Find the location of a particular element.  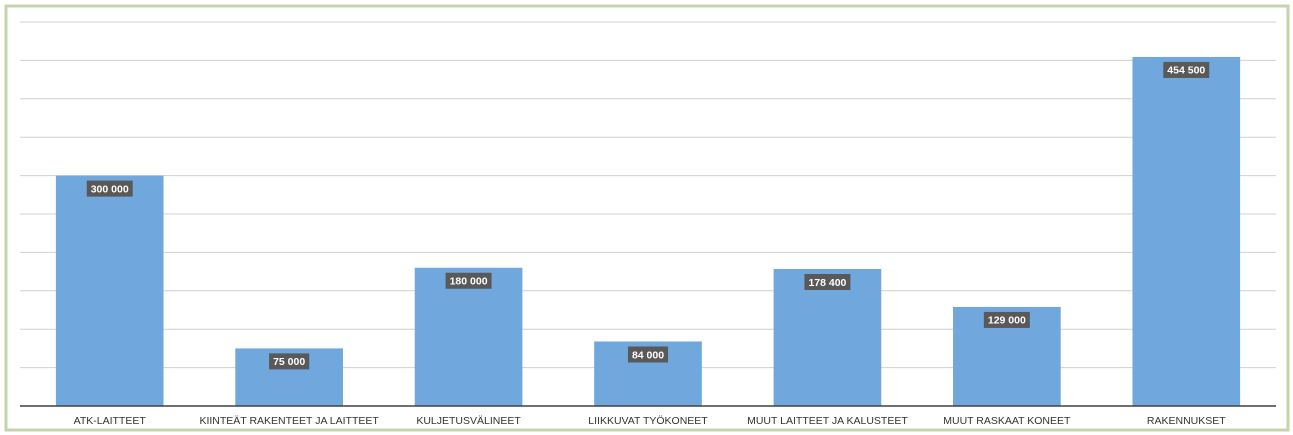

x-tick-label: KIINTEÄT RAKENTEET JA LAITTEET is located at coordinates (289, 421).